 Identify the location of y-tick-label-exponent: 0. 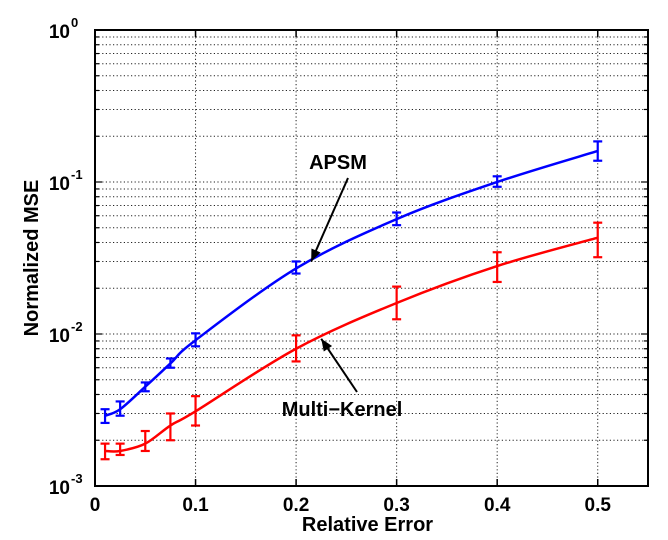
(74, 22).